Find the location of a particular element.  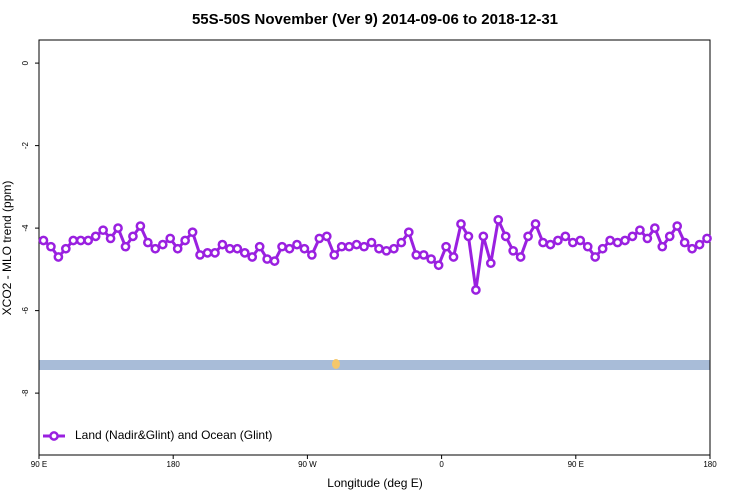

legend-marker is located at coordinates (54, 436).